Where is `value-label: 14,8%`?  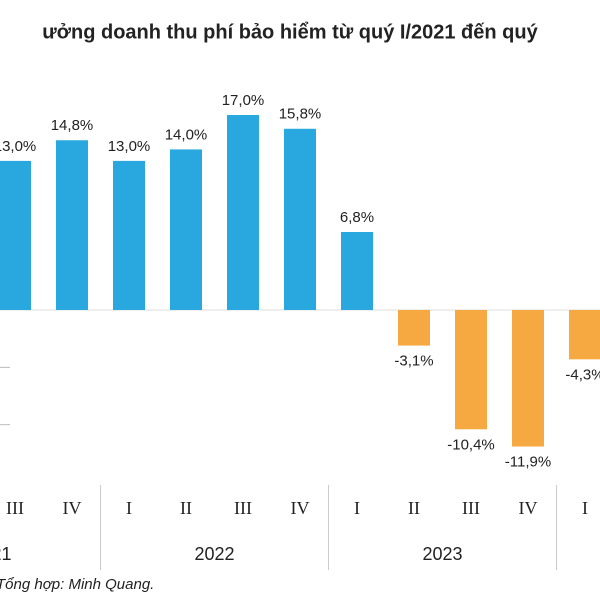
value-label: 14,8% is located at coordinates (72, 125).